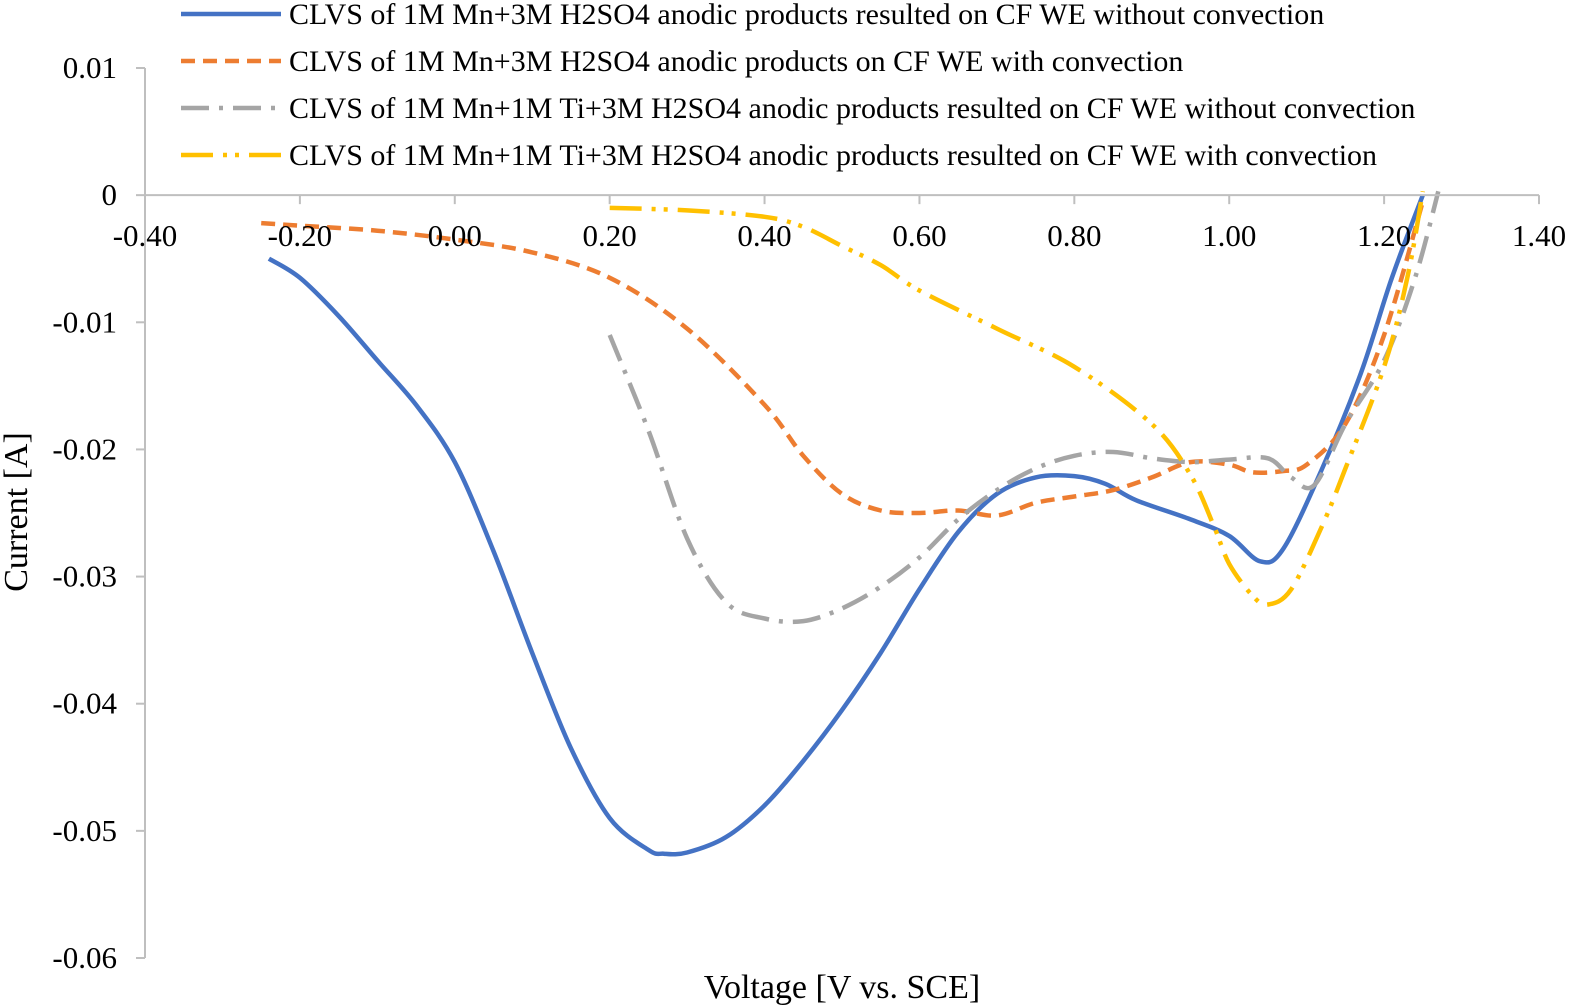  Describe the element at coordinates (84, 576) in the screenshot. I see `y-tick-label: -0.03` at that location.